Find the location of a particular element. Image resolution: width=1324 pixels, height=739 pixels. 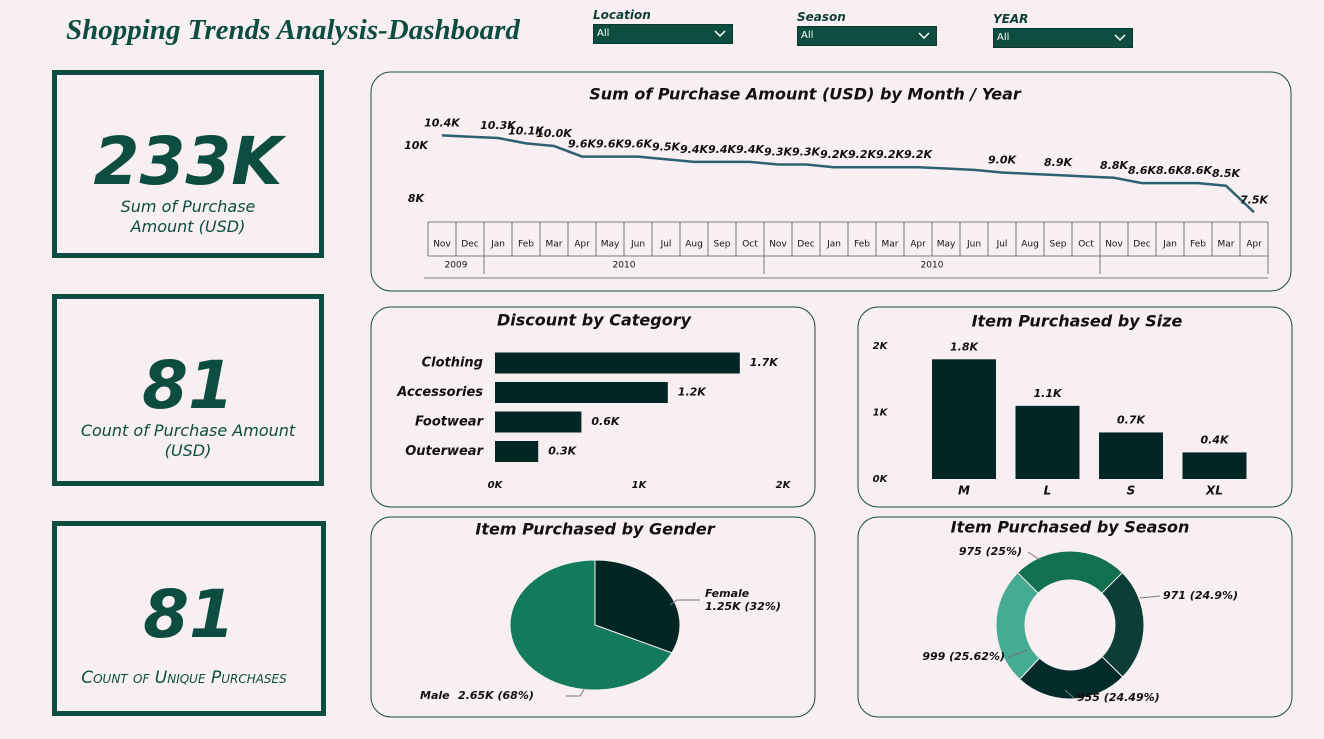

y-tick-label: 1K is located at coordinates (881, 413).